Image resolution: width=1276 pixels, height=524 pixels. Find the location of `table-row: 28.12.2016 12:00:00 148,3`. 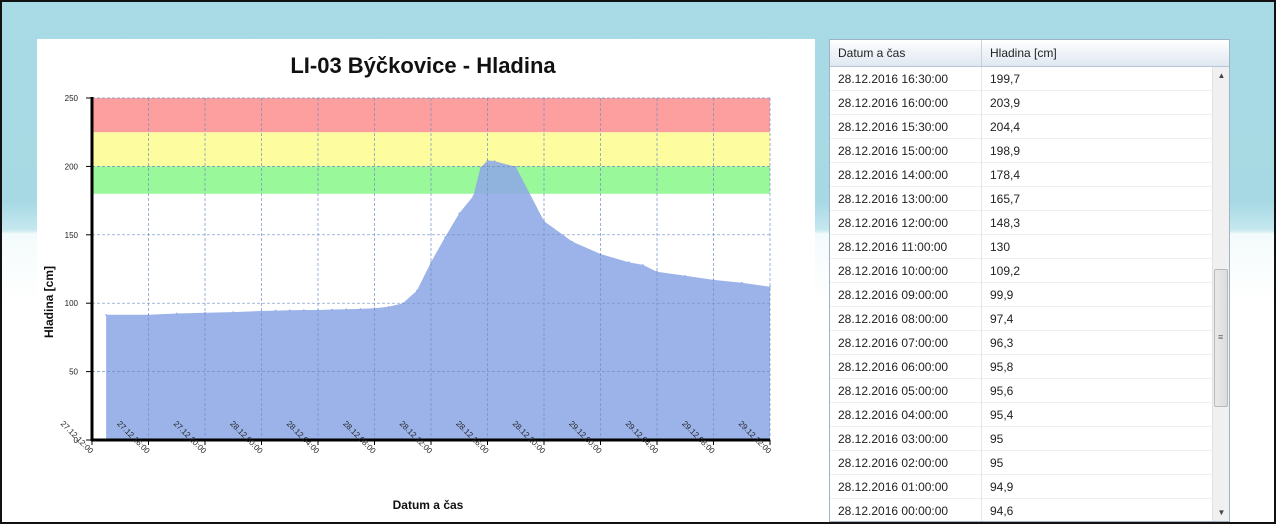

table-row: 28.12.2016 12:00:00 148,3 is located at coordinates (1021, 223).